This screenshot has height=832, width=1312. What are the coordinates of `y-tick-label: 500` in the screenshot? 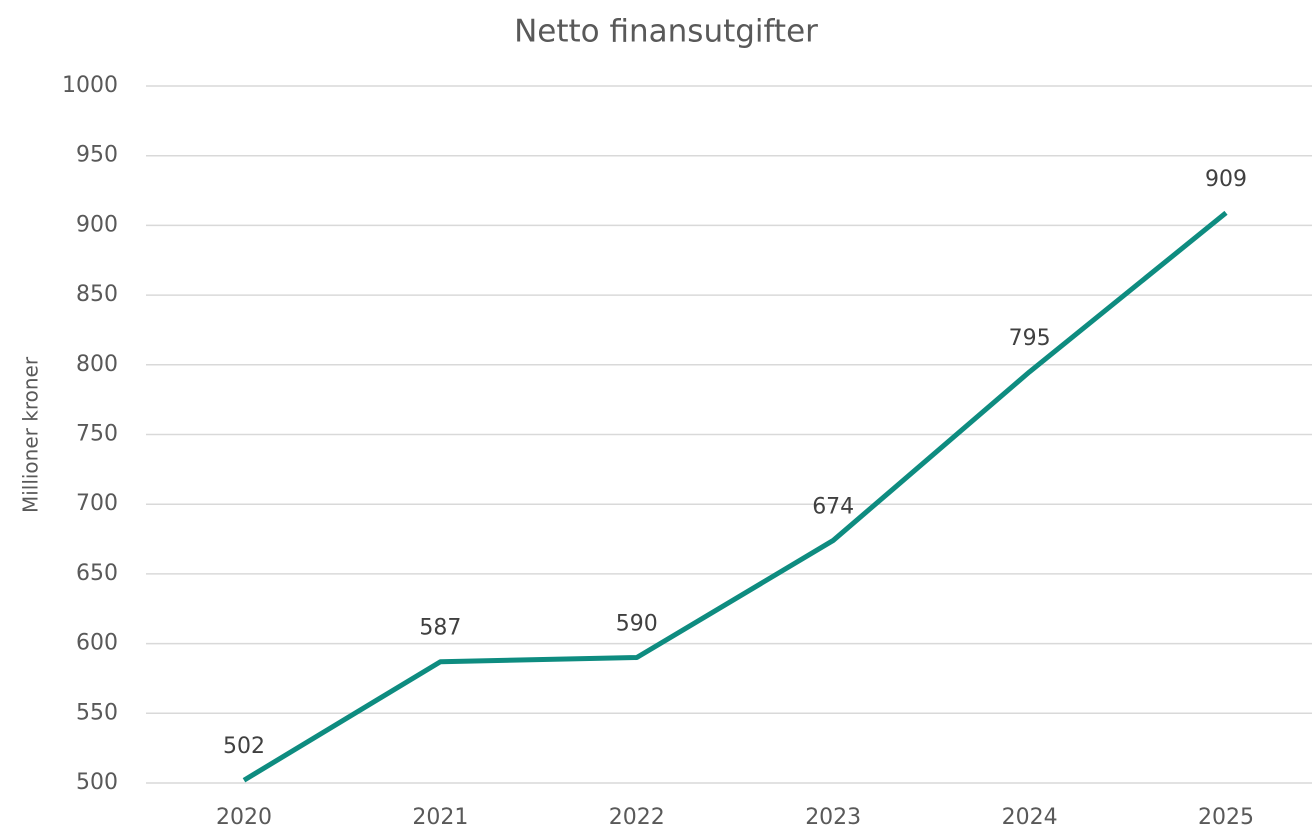 It's located at (97, 782).